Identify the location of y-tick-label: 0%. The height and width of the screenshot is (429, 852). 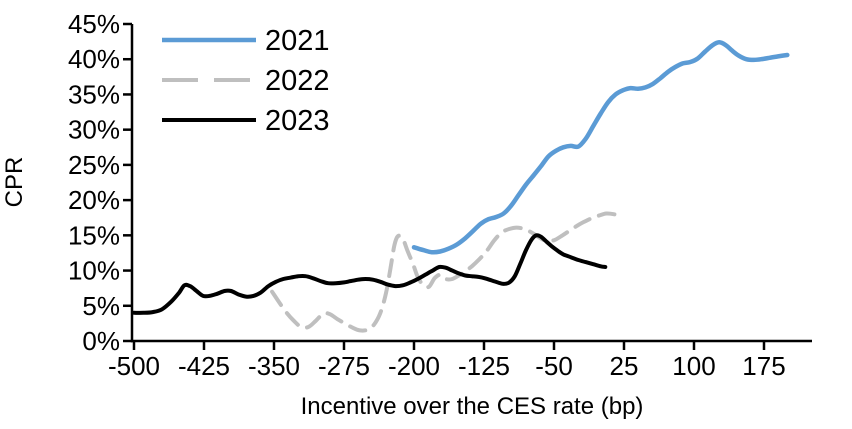
(101, 341).